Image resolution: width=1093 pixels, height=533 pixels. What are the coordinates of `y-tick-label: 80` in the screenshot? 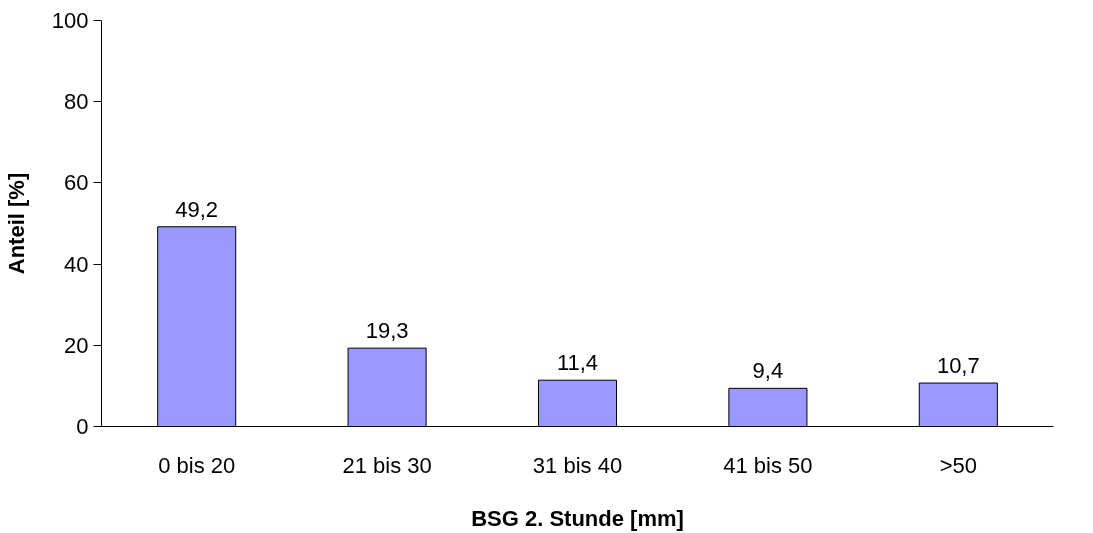 It's located at (76, 102).